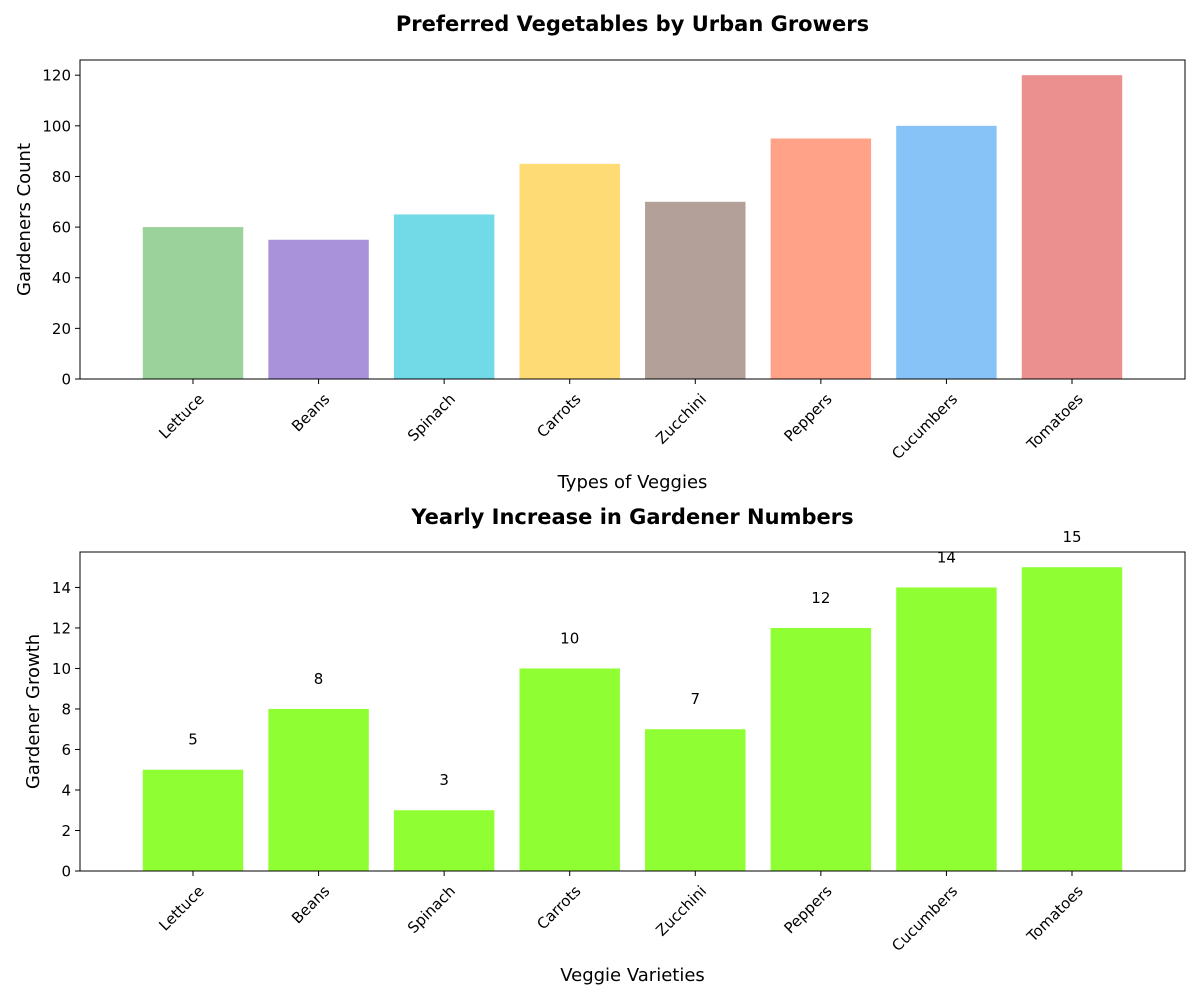 The image size is (1200, 1000). Describe the element at coordinates (632, 482) in the screenshot. I see `x-axis-label: Types of Veggies` at that location.